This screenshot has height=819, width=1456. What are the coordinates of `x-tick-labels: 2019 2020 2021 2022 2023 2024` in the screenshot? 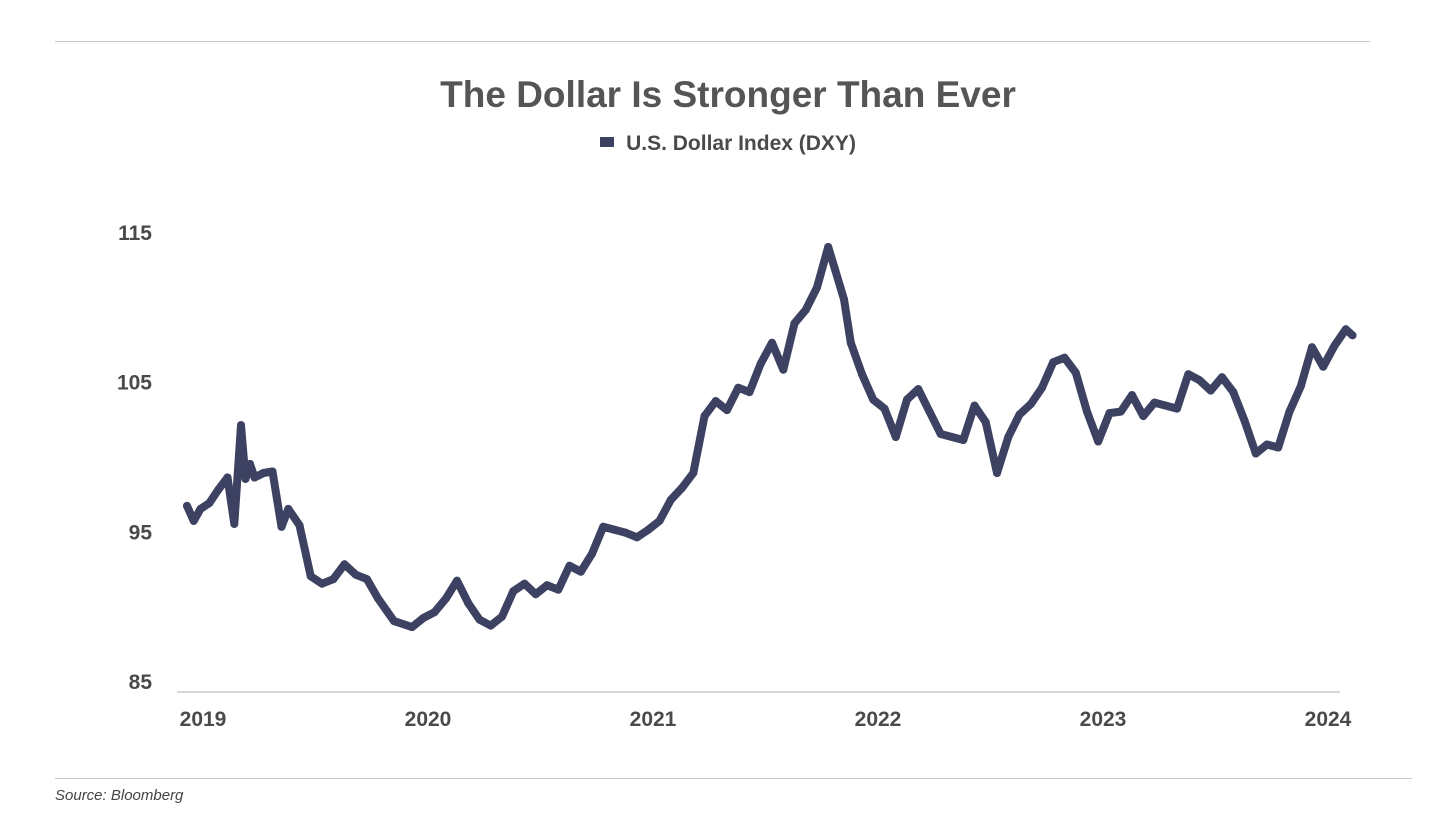 It's located at (766, 719).